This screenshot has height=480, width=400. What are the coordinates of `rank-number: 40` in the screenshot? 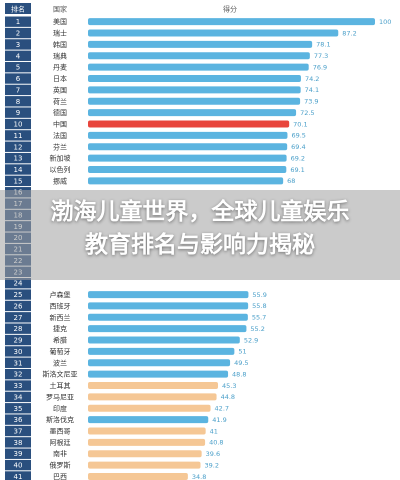 It's located at (18, 466).